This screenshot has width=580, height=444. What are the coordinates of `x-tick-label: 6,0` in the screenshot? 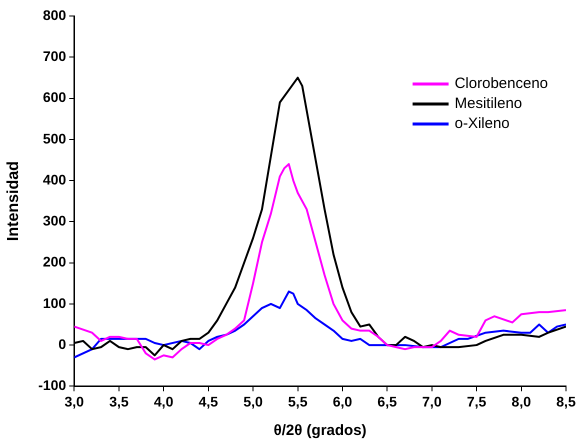 It's located at (342, 401).